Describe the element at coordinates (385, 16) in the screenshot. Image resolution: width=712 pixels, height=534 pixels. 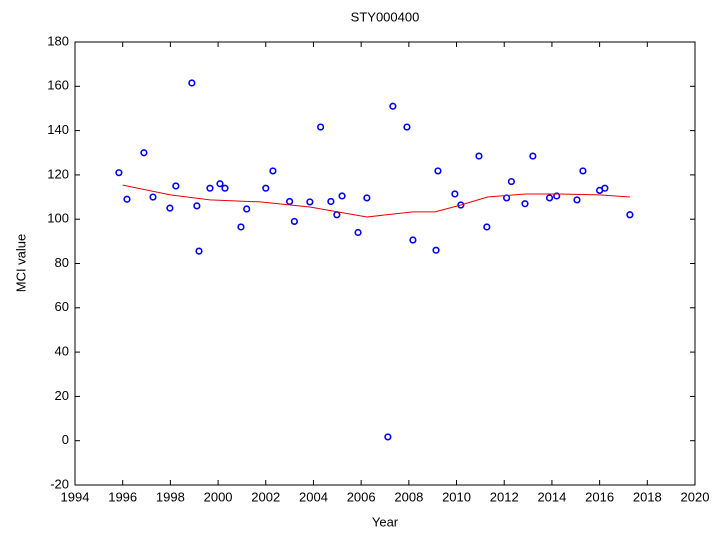
I see `chart-title: STY000400` at that location.